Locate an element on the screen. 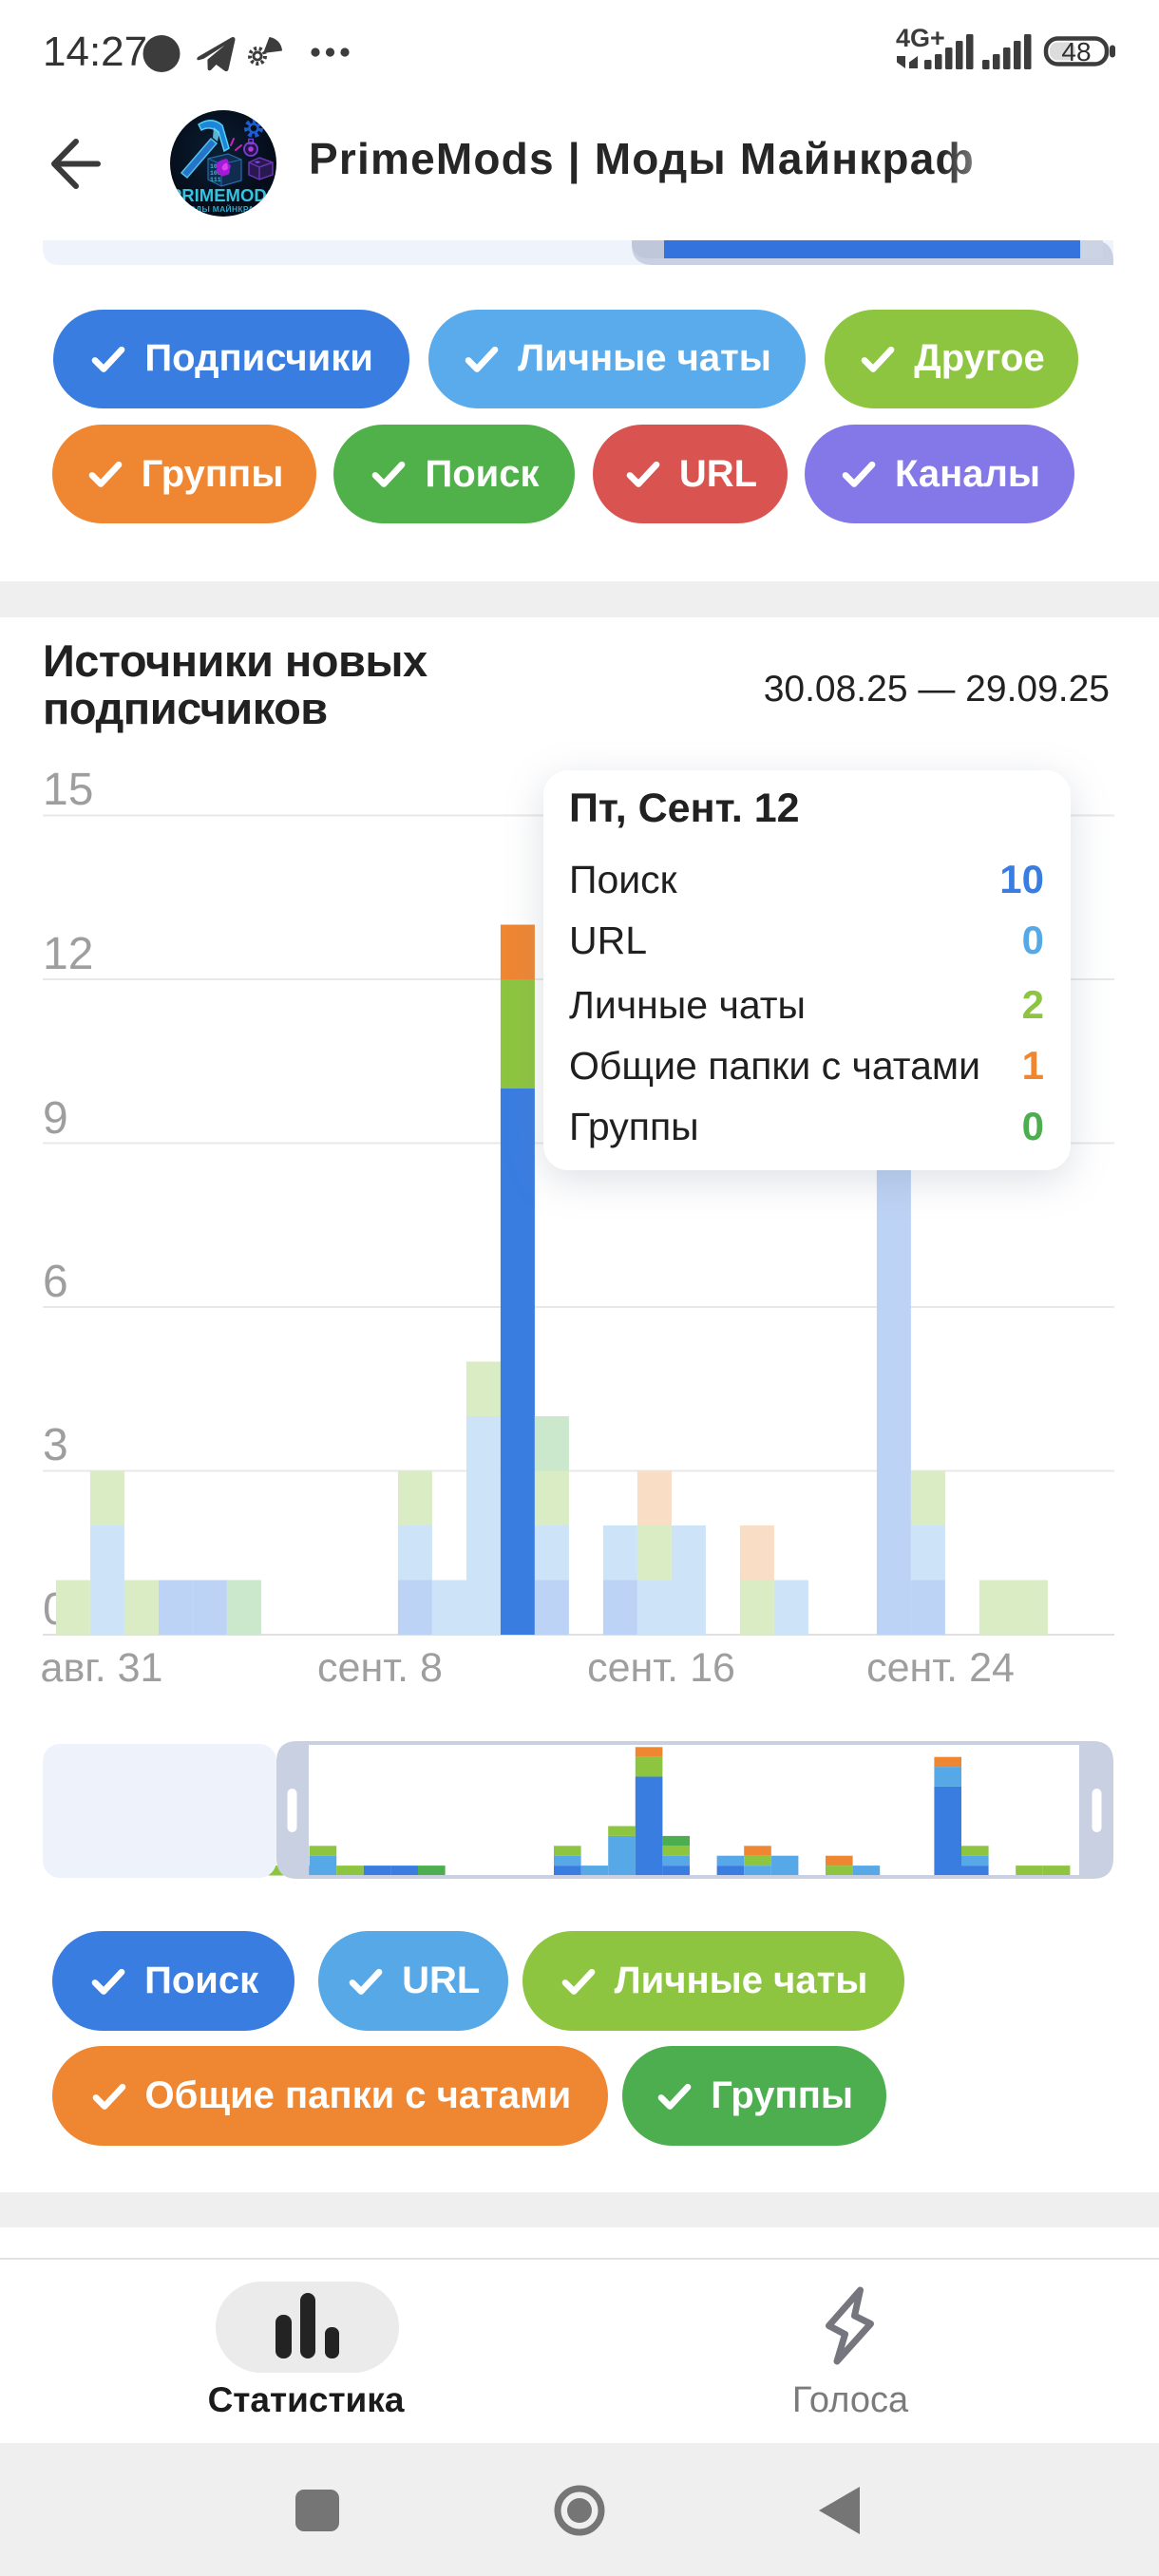  svg-text: 111 is located at coordinates (215, 180).